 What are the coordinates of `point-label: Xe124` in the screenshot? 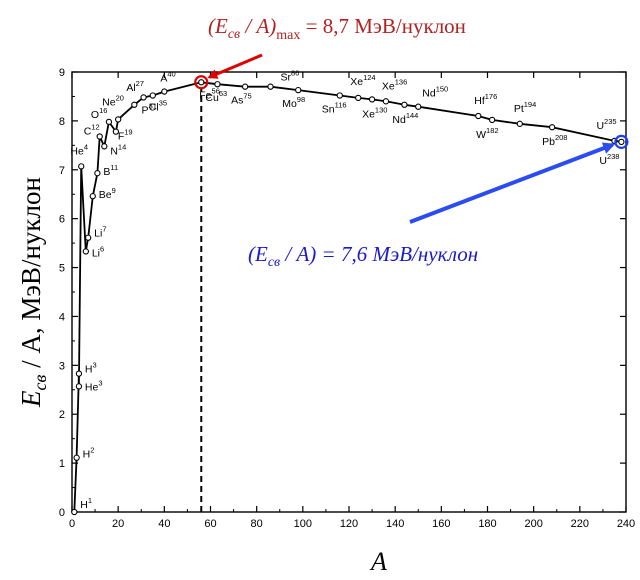 It's located at (362, 80).